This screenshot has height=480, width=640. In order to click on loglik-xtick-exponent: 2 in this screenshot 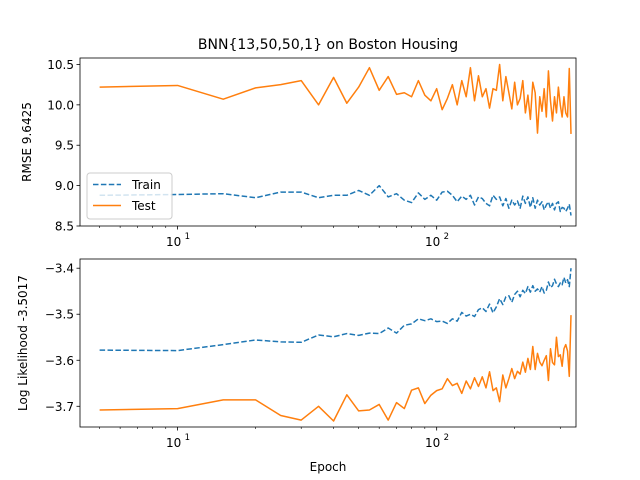, I will do `click(446, 438)`.